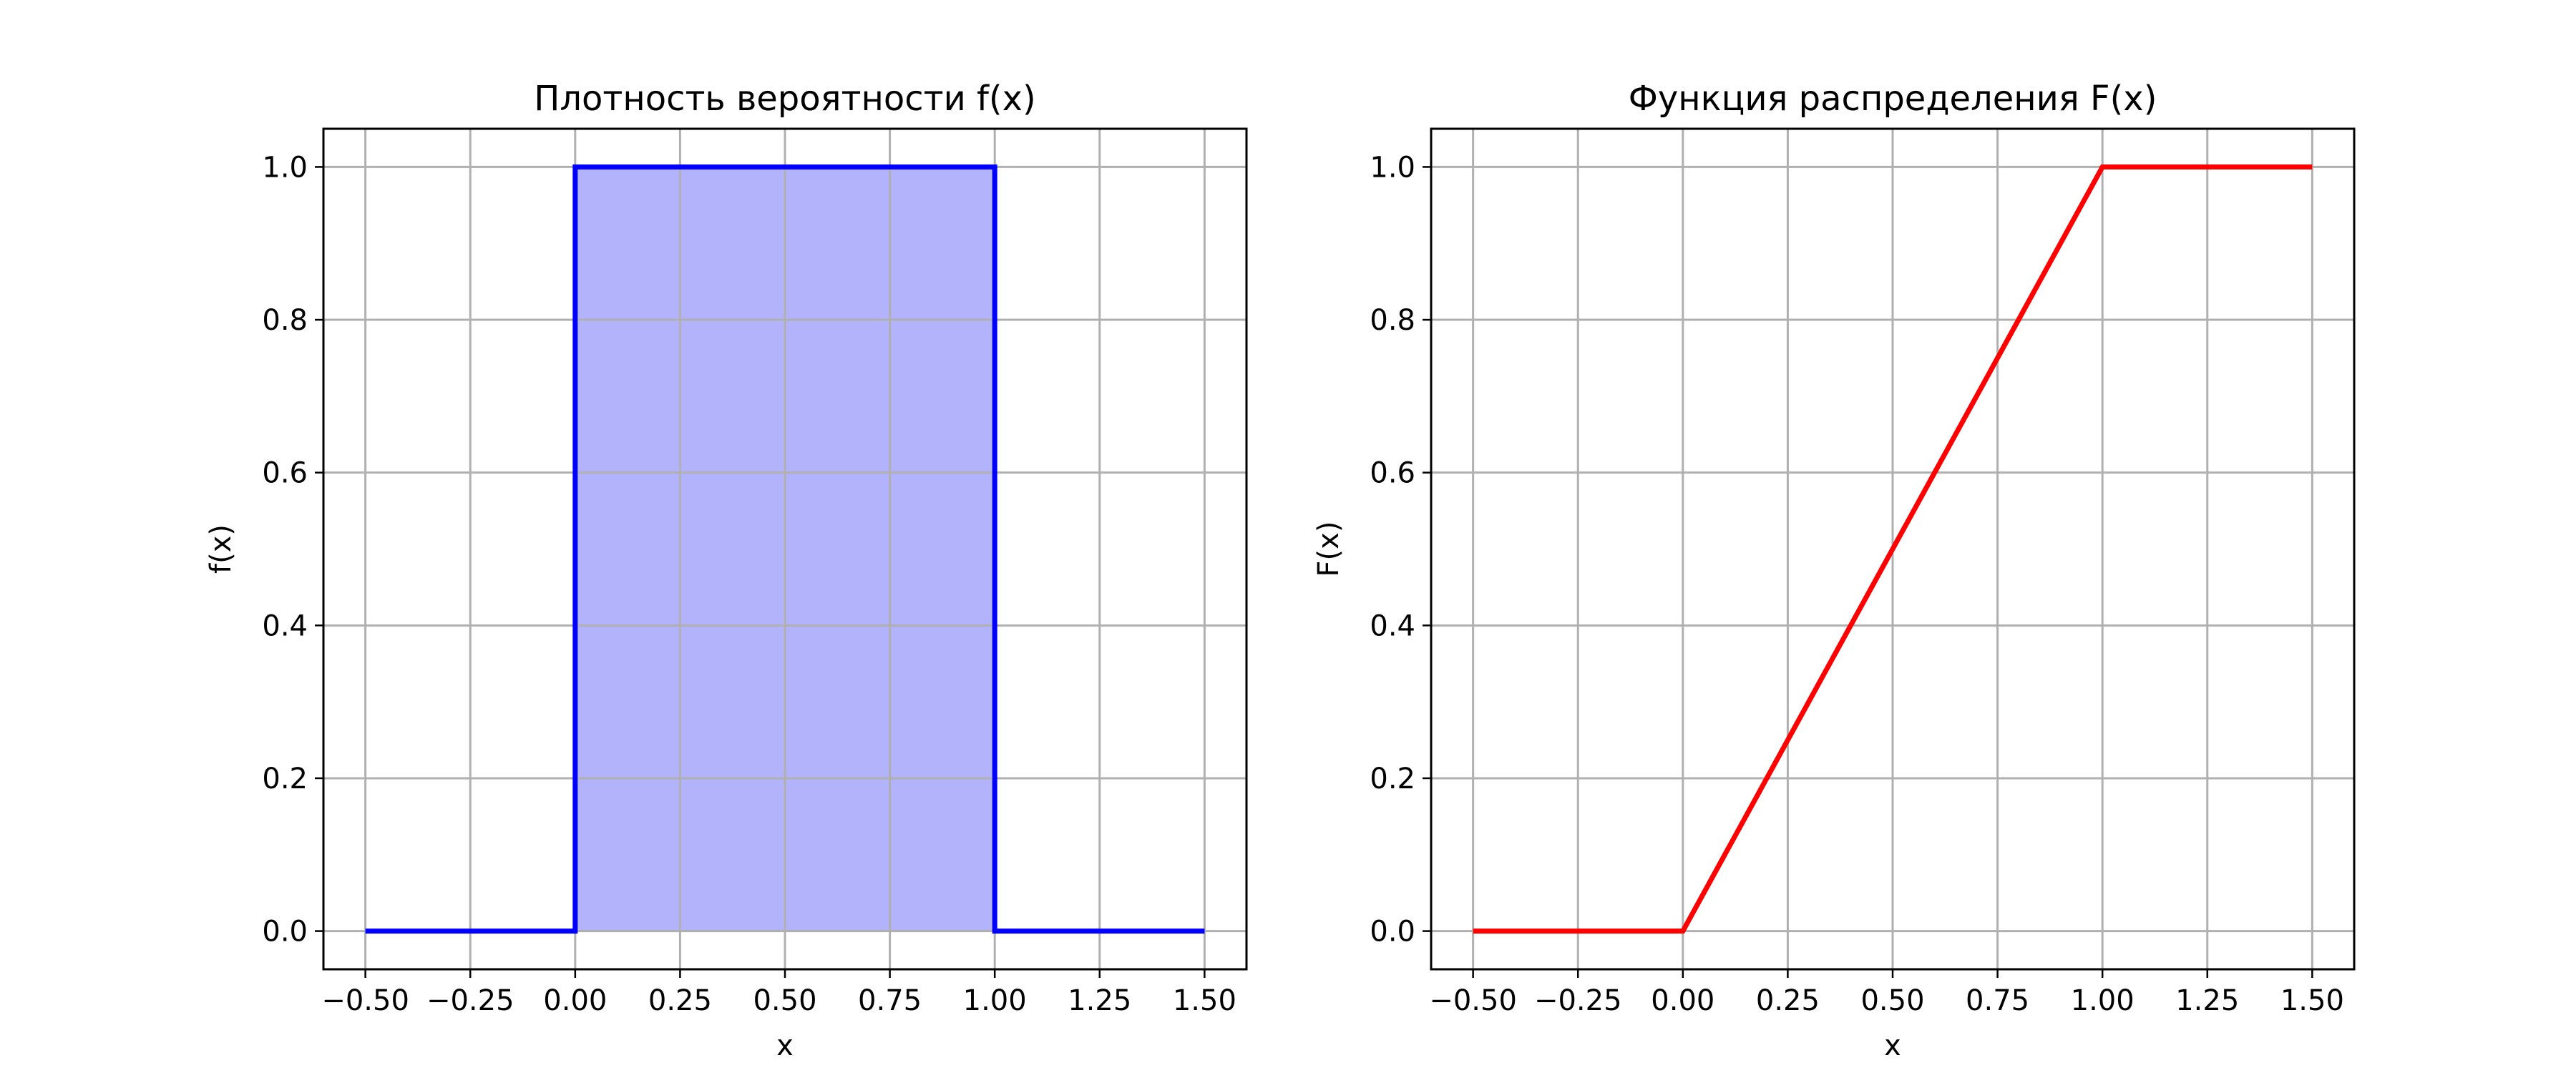 Image resolution: width=2576 pixels, height=1073 pixels. What do you see at coordinates (1328, 549) in the screenshot?
I see `y-axis-label-cdf: F(x)` at bounding box center [1328, 549].